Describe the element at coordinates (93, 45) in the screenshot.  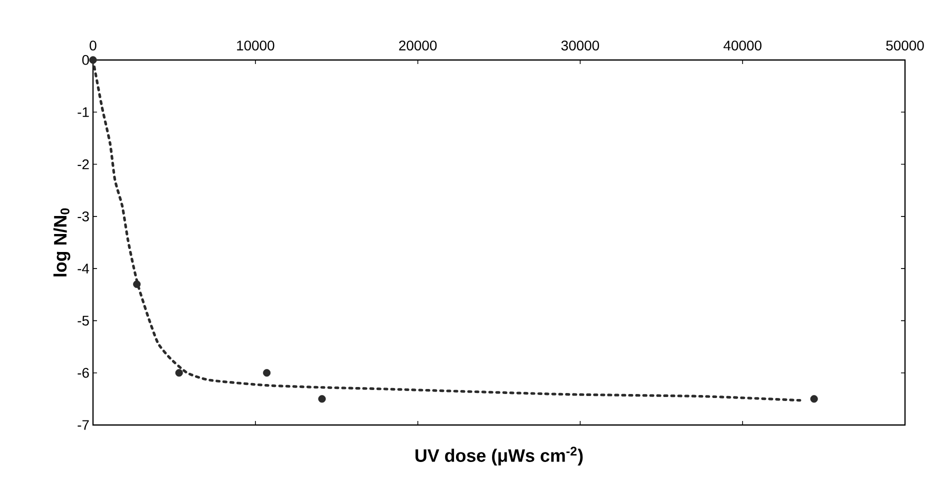
I see `x-tick-label: 0` at that location.